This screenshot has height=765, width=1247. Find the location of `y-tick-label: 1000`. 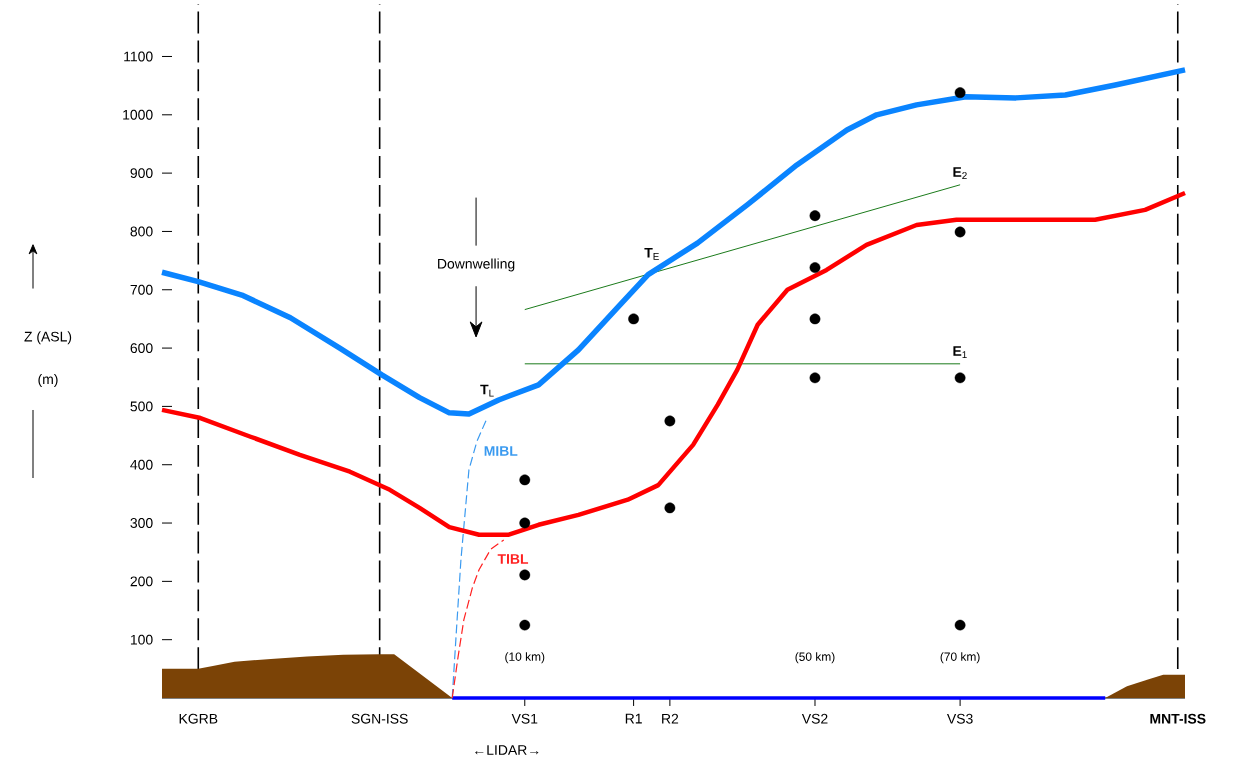

y-tick-label: 1000 is located at coordinates (138, 114).